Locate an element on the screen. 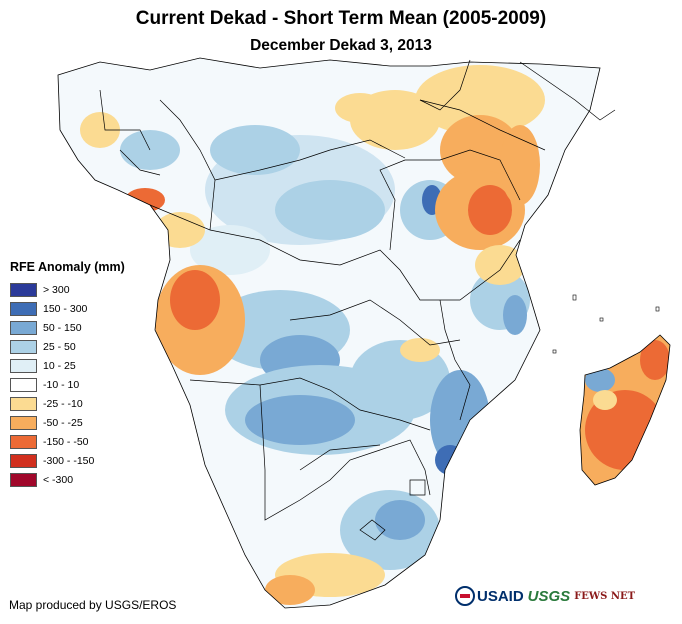  madagascar-coastline is located at coordinates (625, 410).